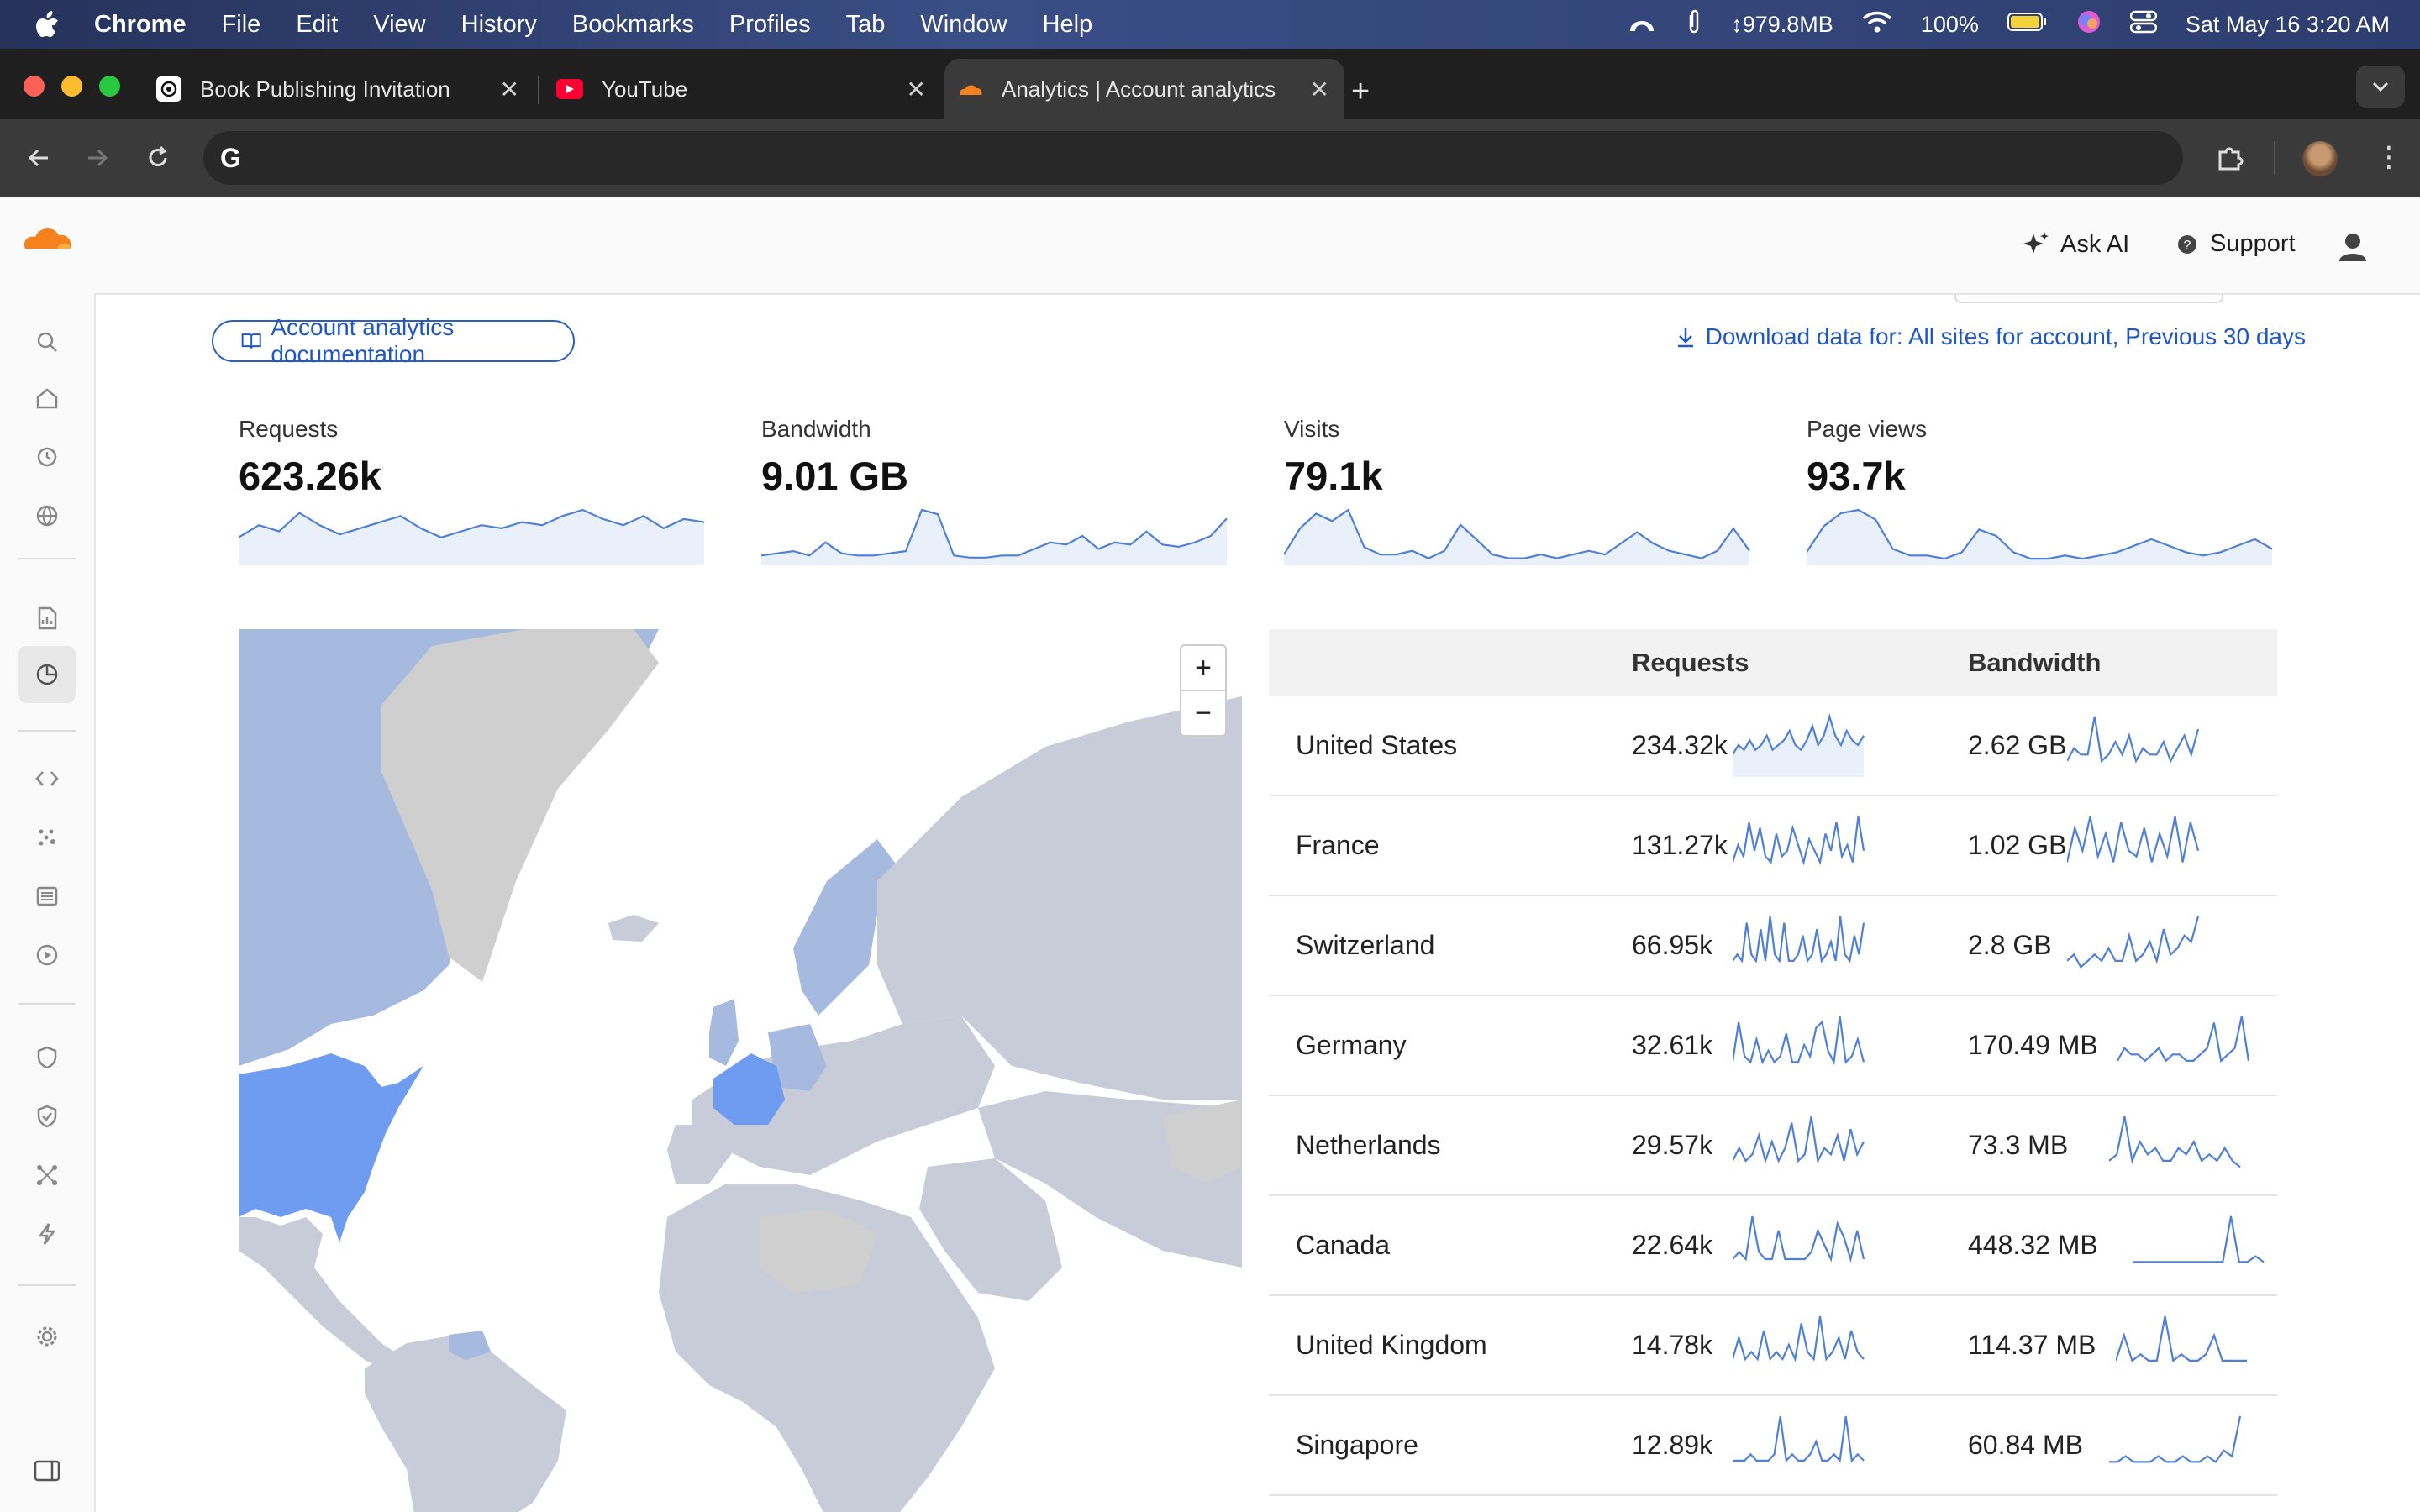 This screenshot has height=1512, width=2420. What do you see at coordinates (399, 24) in the screenshot?
I see `menu-view: View` at bounding box center [399, 24].